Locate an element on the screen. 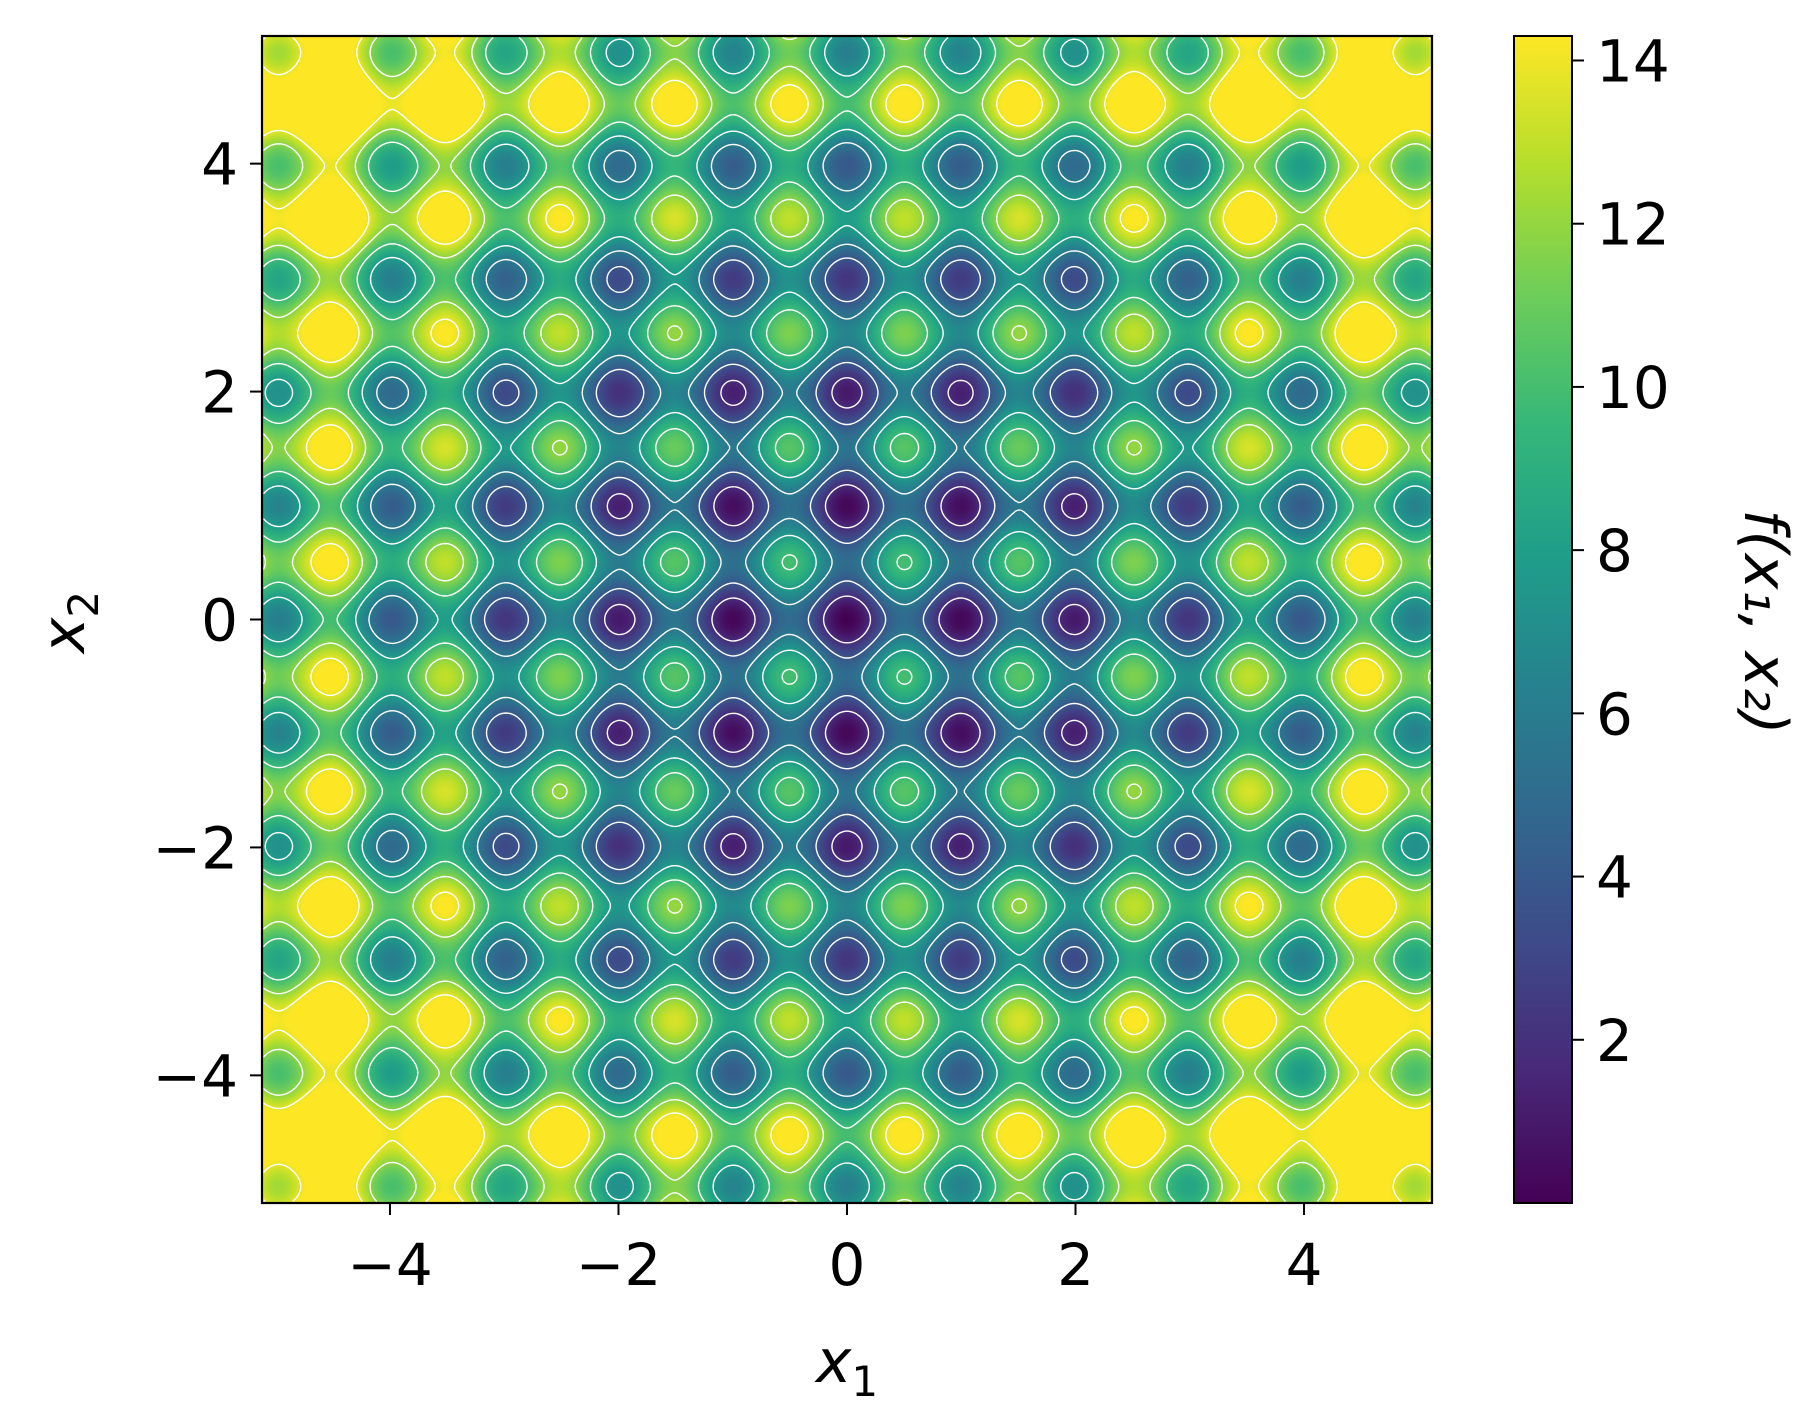  colorbar-gradient is located at coordinates (1543, 619).